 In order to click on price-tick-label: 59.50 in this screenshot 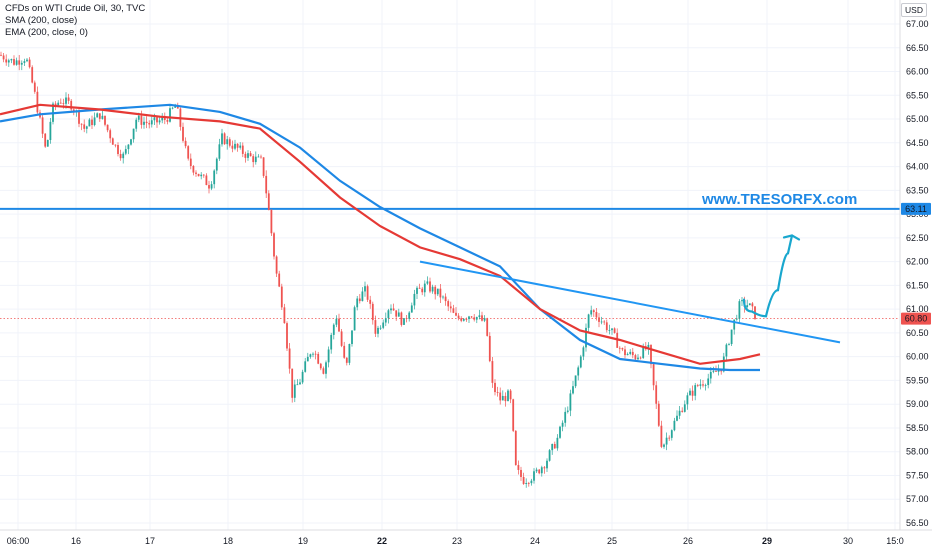, I will do `click(917, 380)`.